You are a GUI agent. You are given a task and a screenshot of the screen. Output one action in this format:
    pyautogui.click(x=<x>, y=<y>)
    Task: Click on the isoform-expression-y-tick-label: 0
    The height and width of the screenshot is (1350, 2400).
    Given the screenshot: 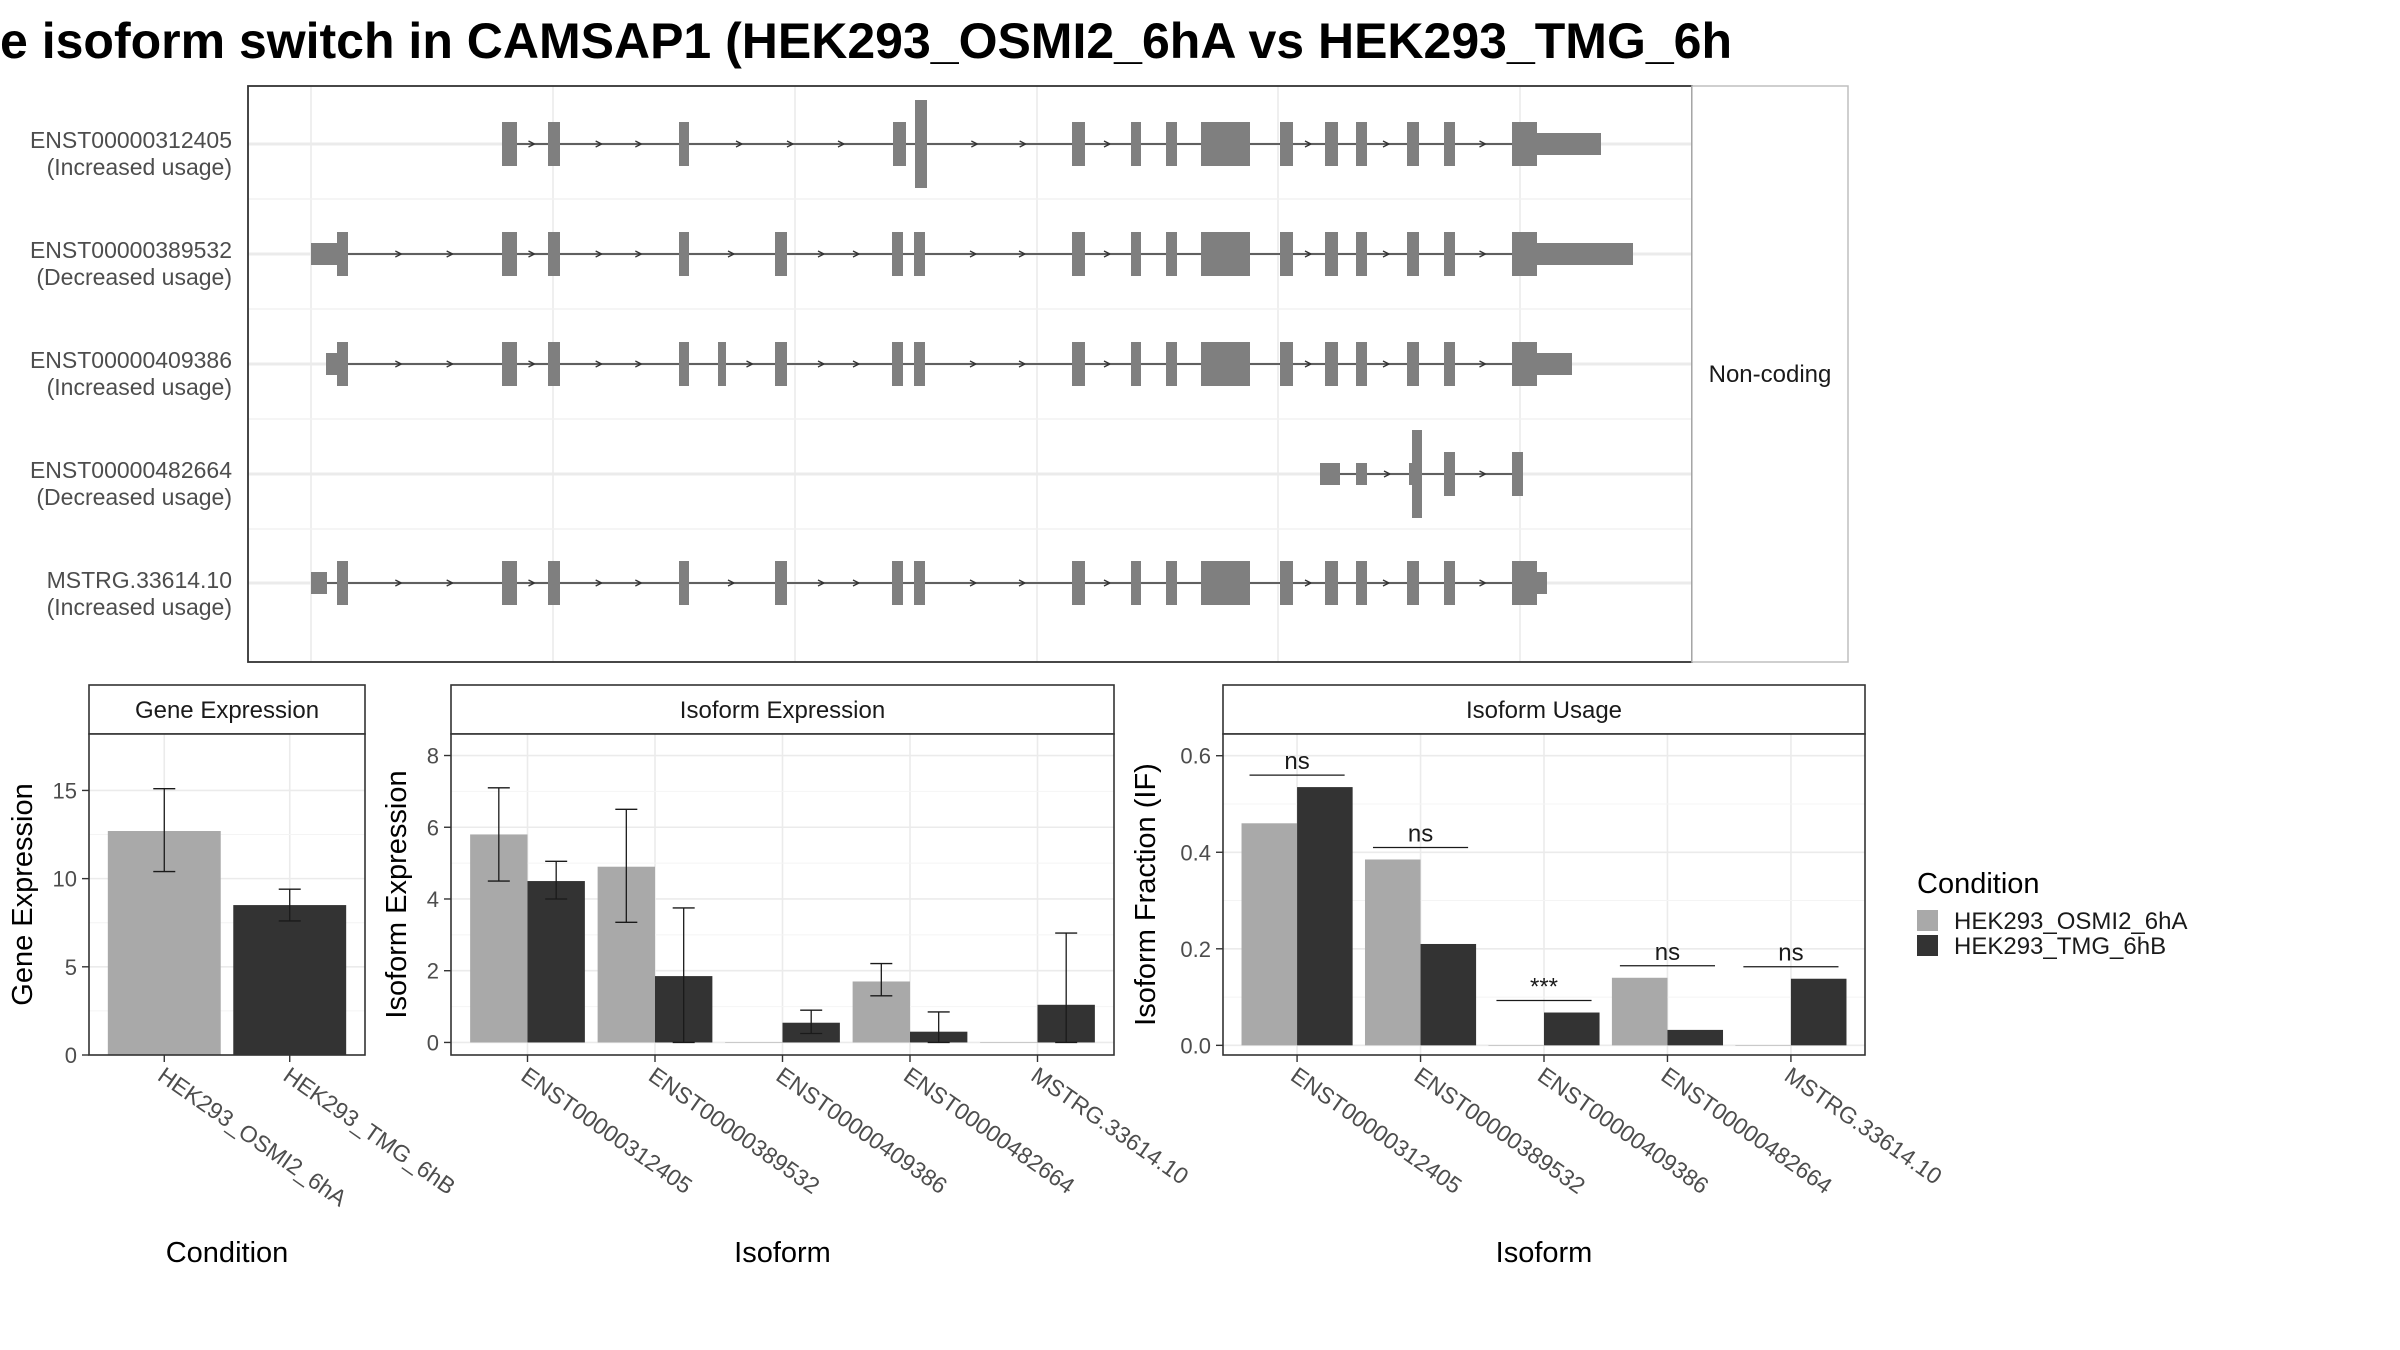 What is the action you would take?
    pyautogui.click(x=433, y=1042)
    